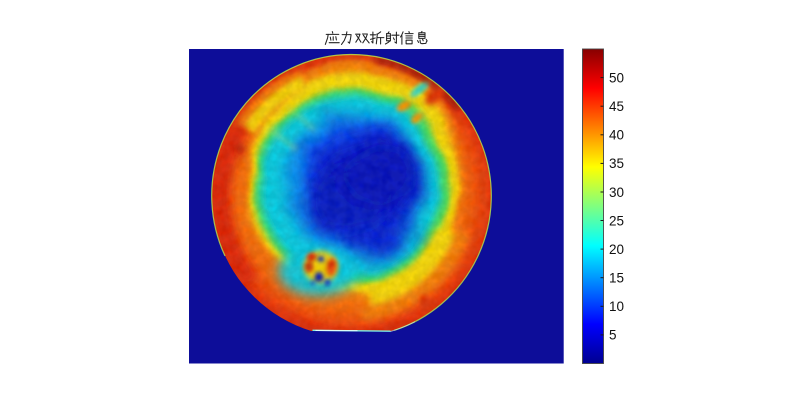 The width and height of the screenshot is (800, 400). What do you see at coordinates (616, 163) in the screenshot?
I see `svg-text: 35` at bounding box center [616, 163].